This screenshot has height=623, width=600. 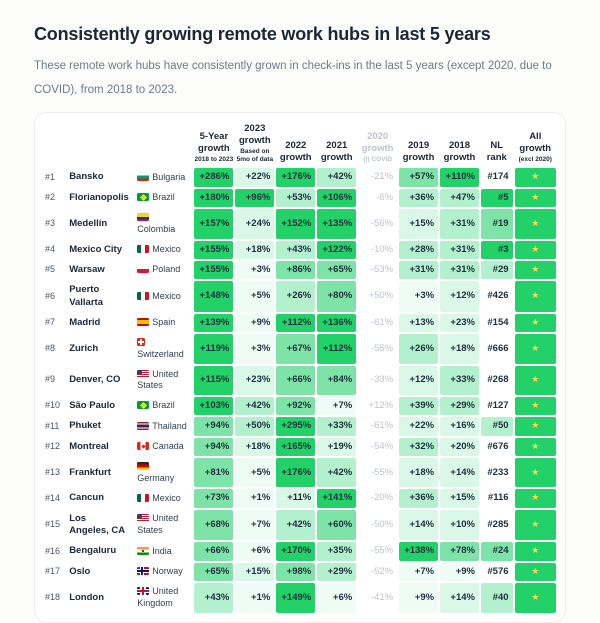 I want to click on cell-growth-2021: +42%, so click(x=337, y=177).